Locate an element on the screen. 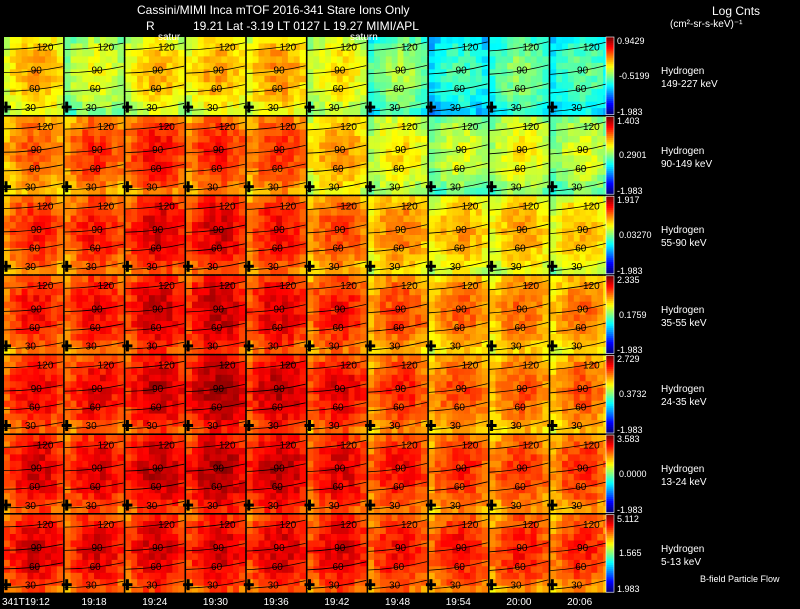  pitch-contour-label: 90 is located at coordinates (97, 230).